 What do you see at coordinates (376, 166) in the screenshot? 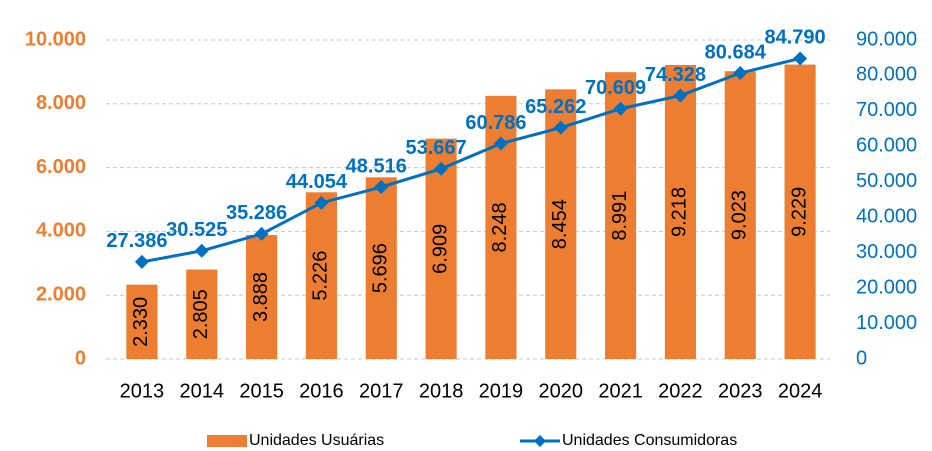
I see `line-value-label: 48.516` at bounding box center [376, 166].